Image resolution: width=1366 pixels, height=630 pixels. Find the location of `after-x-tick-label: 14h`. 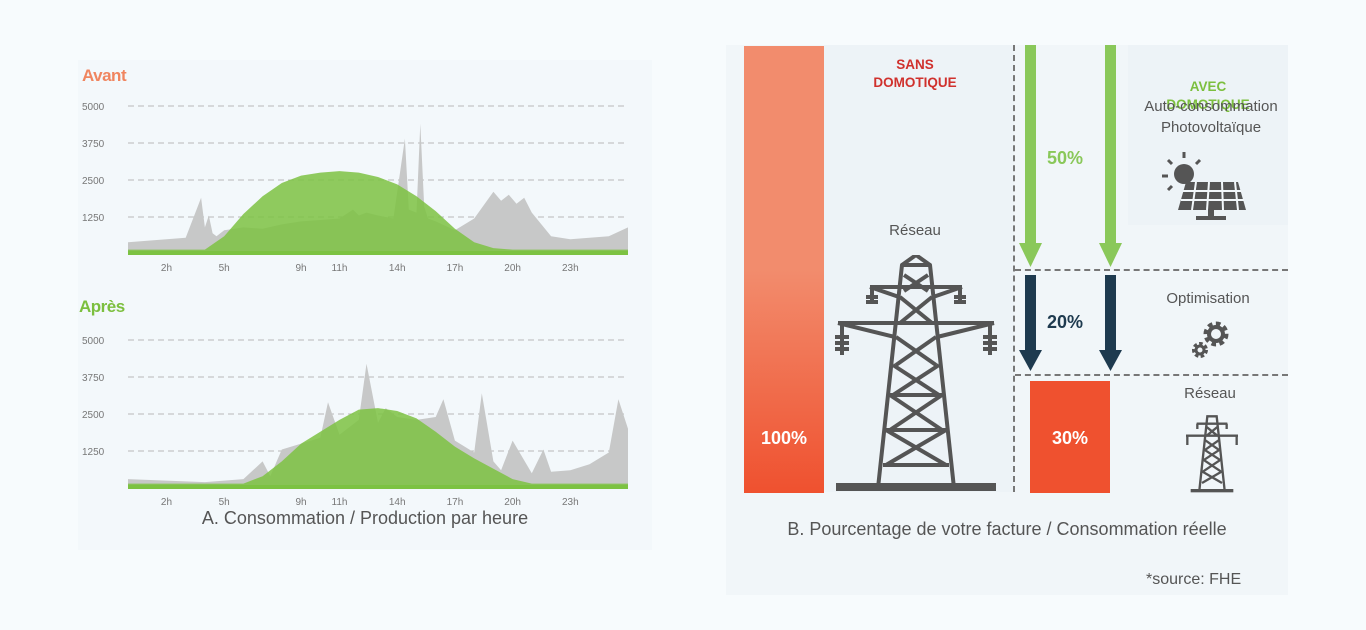

after-x-tick-label: 14h is located at coordinates (397, 502).